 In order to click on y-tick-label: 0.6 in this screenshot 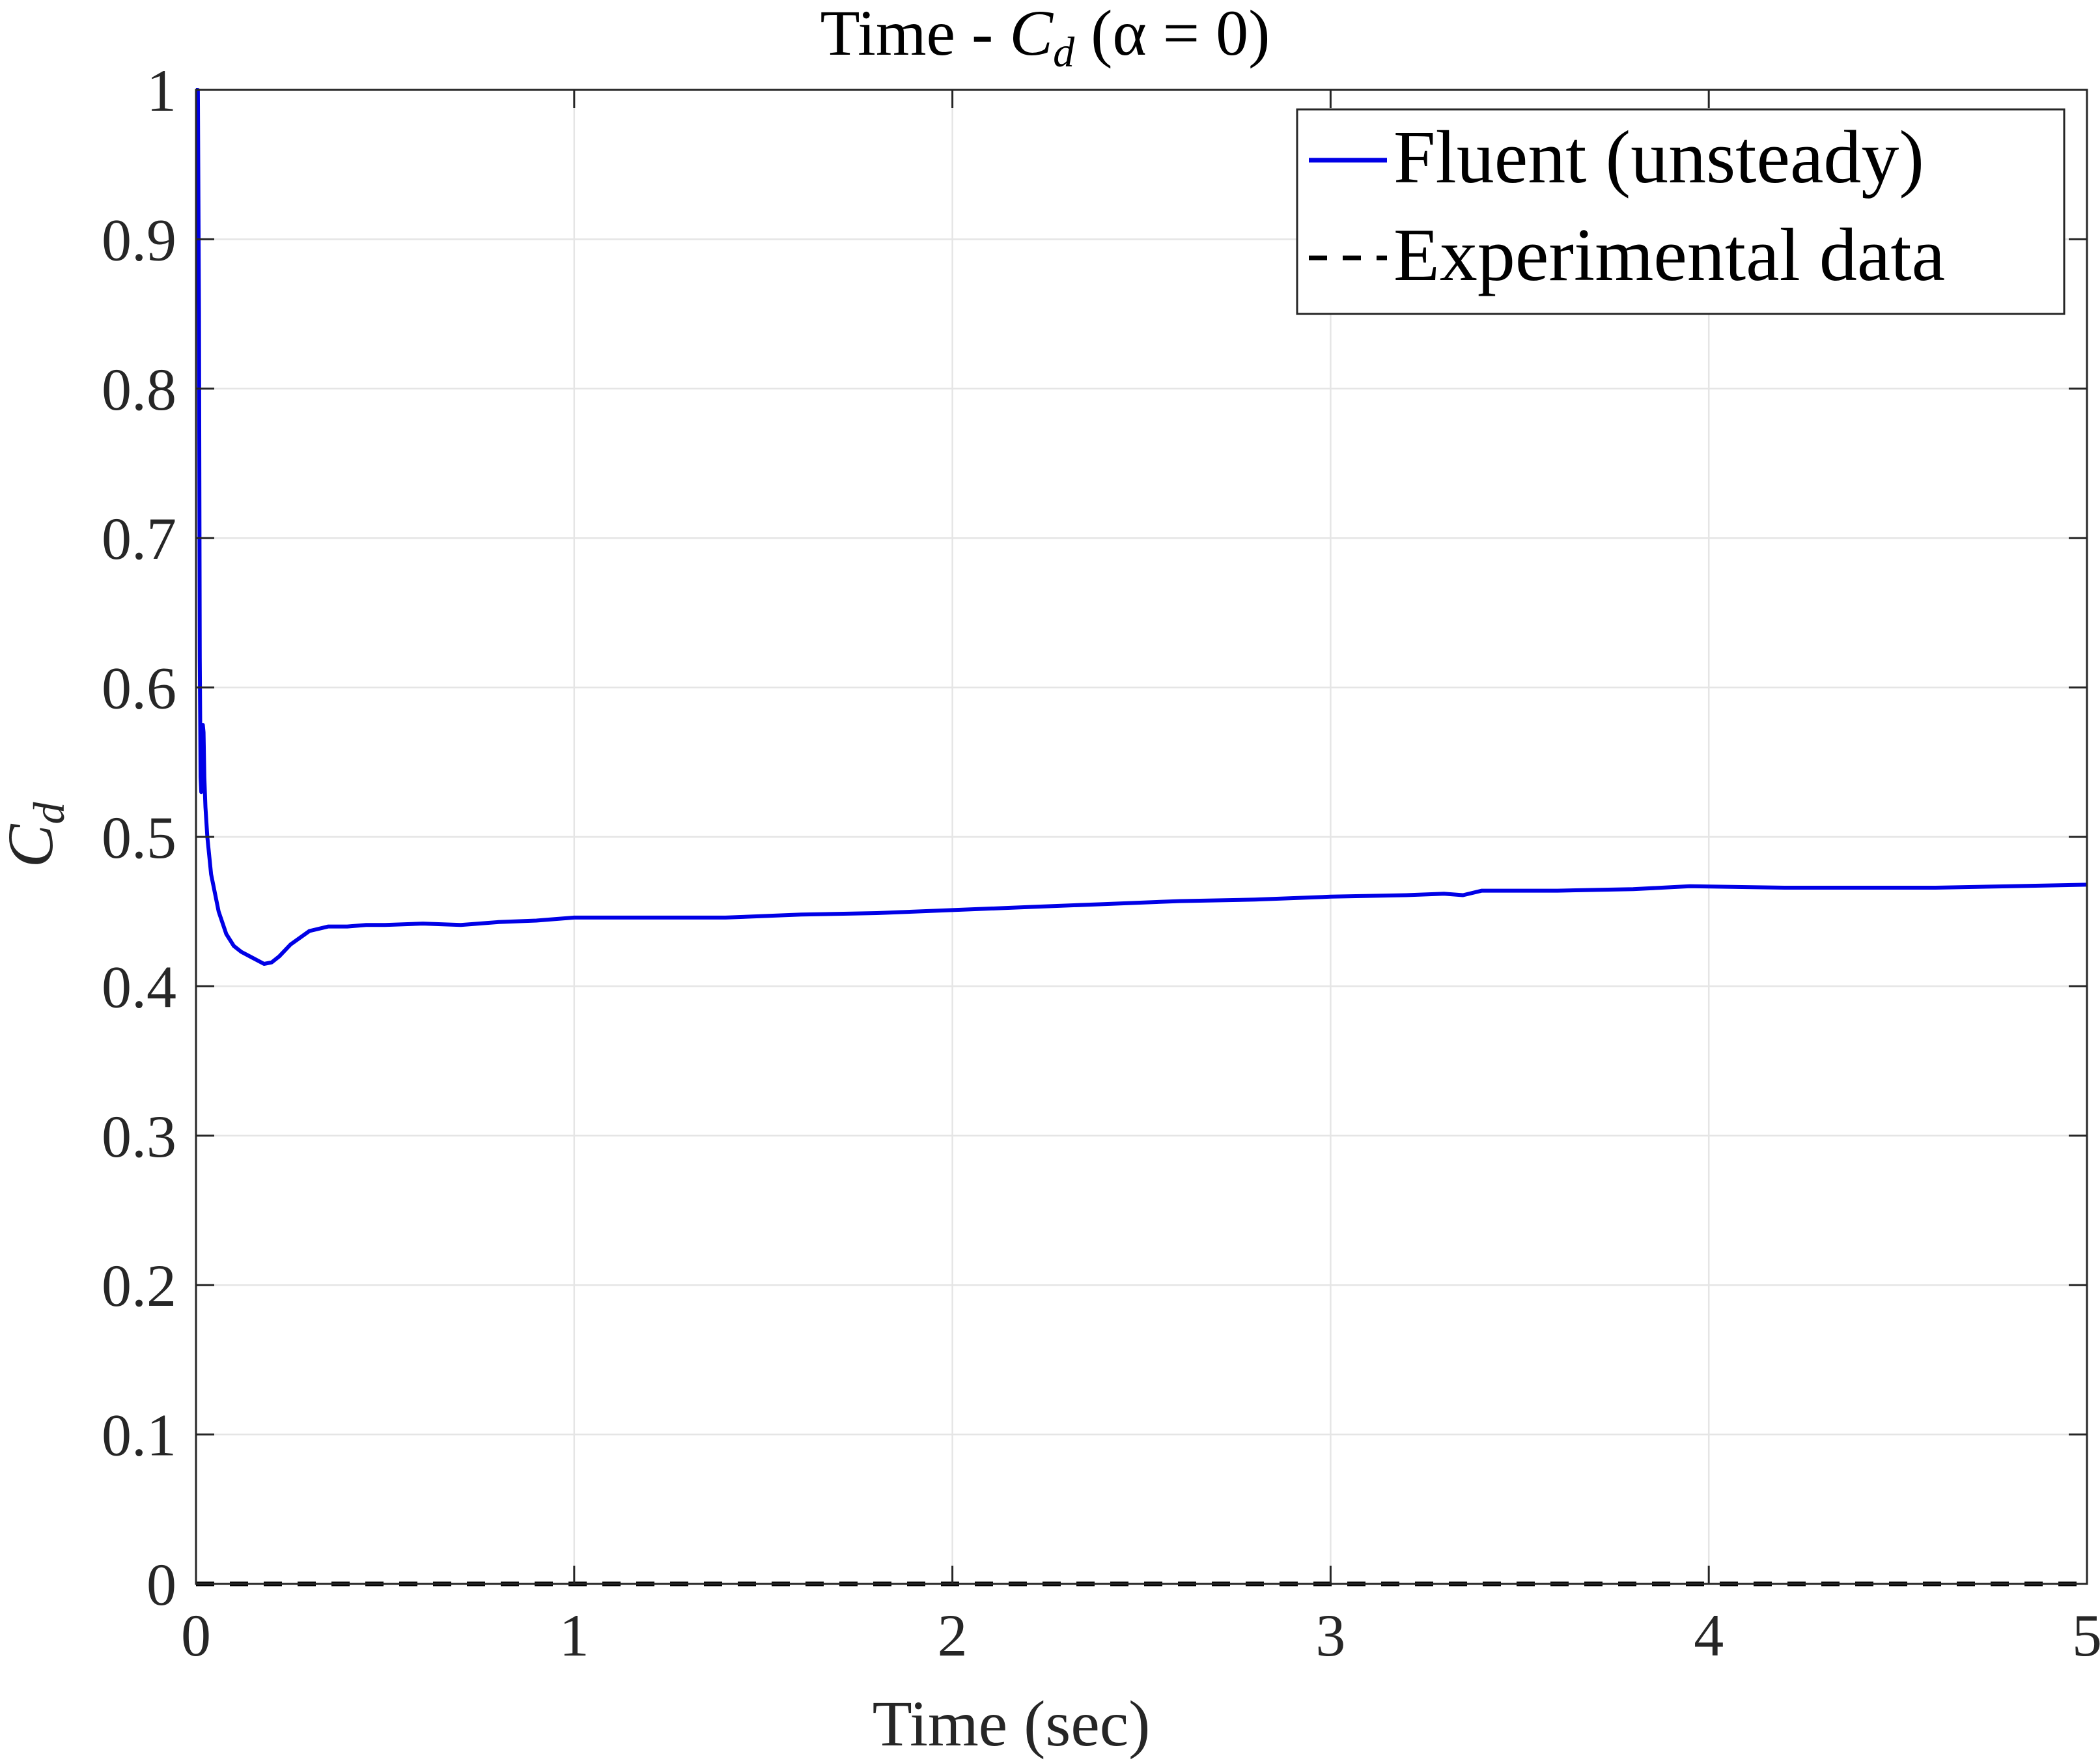, I will do `click(139, 688)`.